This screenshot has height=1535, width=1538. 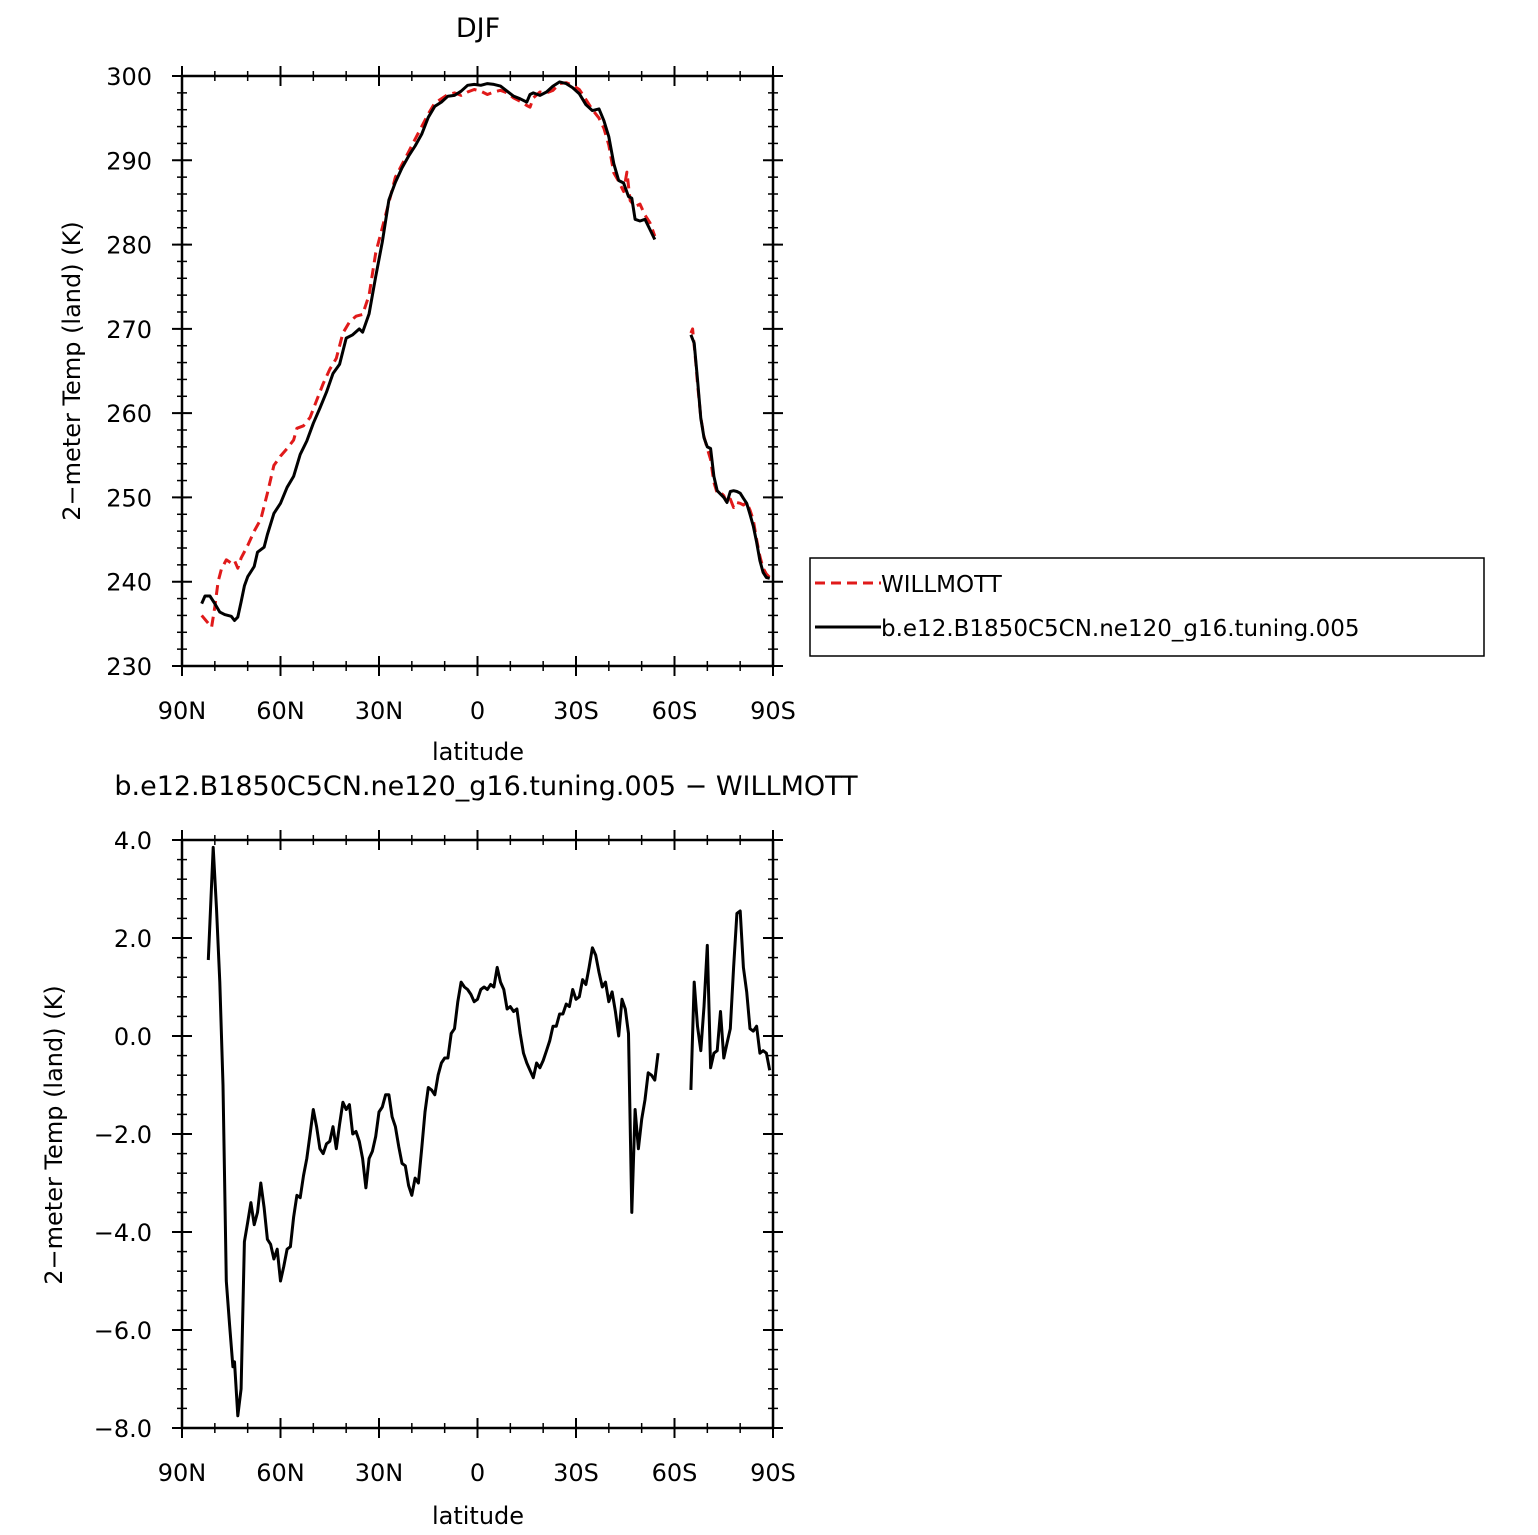 What do you see at coordinates (129, 246) in the screenshot?
I see `top-y-tick-label: 280` at bounding box center [129, 246].